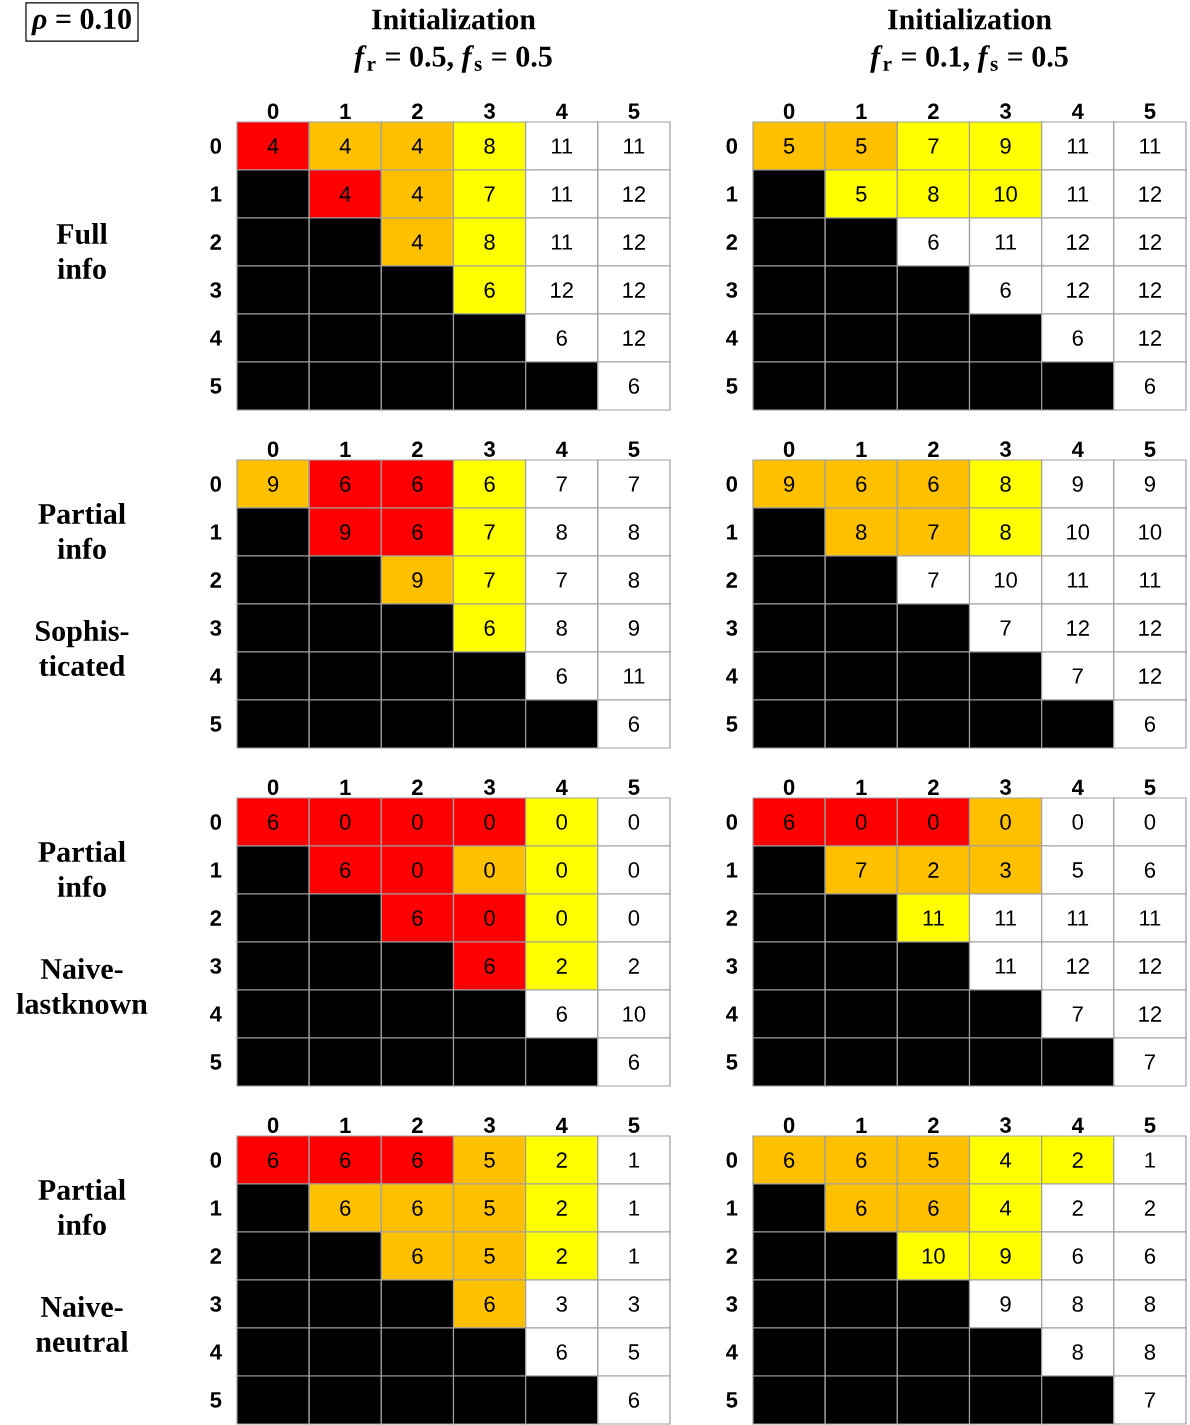 This screenshot has height=1425, width=1190. I want to click on x-tick-label: 4, so click(1077, 449).